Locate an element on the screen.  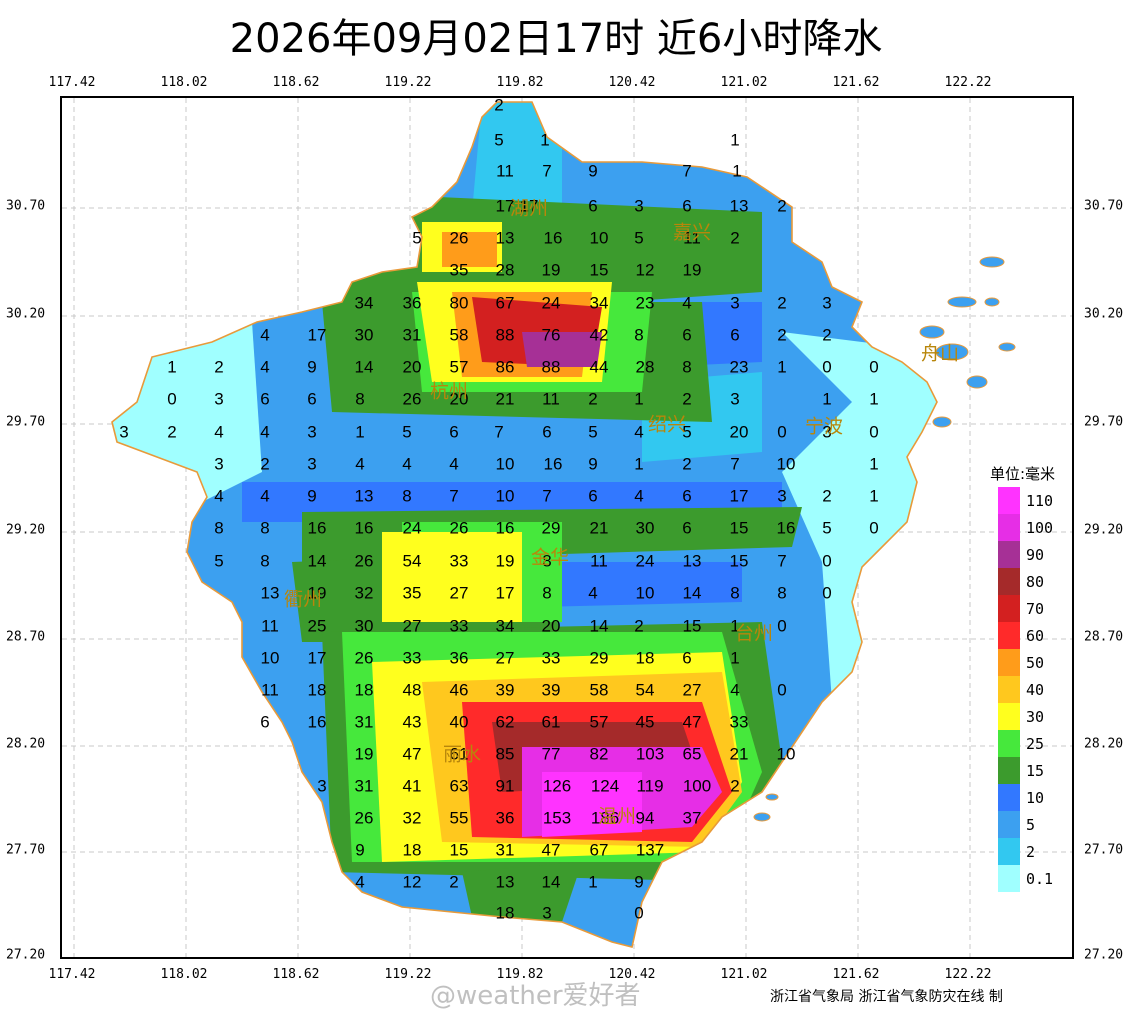
city-label: 衢州 is located at coordinates (303, 600).